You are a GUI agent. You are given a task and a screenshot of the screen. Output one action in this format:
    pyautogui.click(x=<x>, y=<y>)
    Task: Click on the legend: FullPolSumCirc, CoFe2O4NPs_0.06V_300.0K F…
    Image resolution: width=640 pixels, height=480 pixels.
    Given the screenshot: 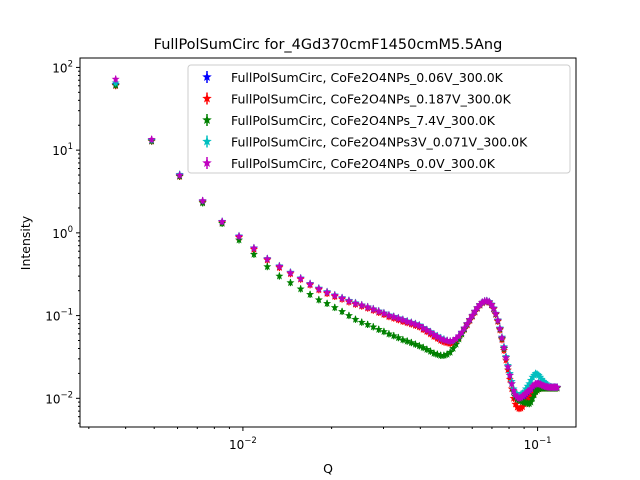 What is the action you would take?
    pyautogui.click(x=379, y=119)
    